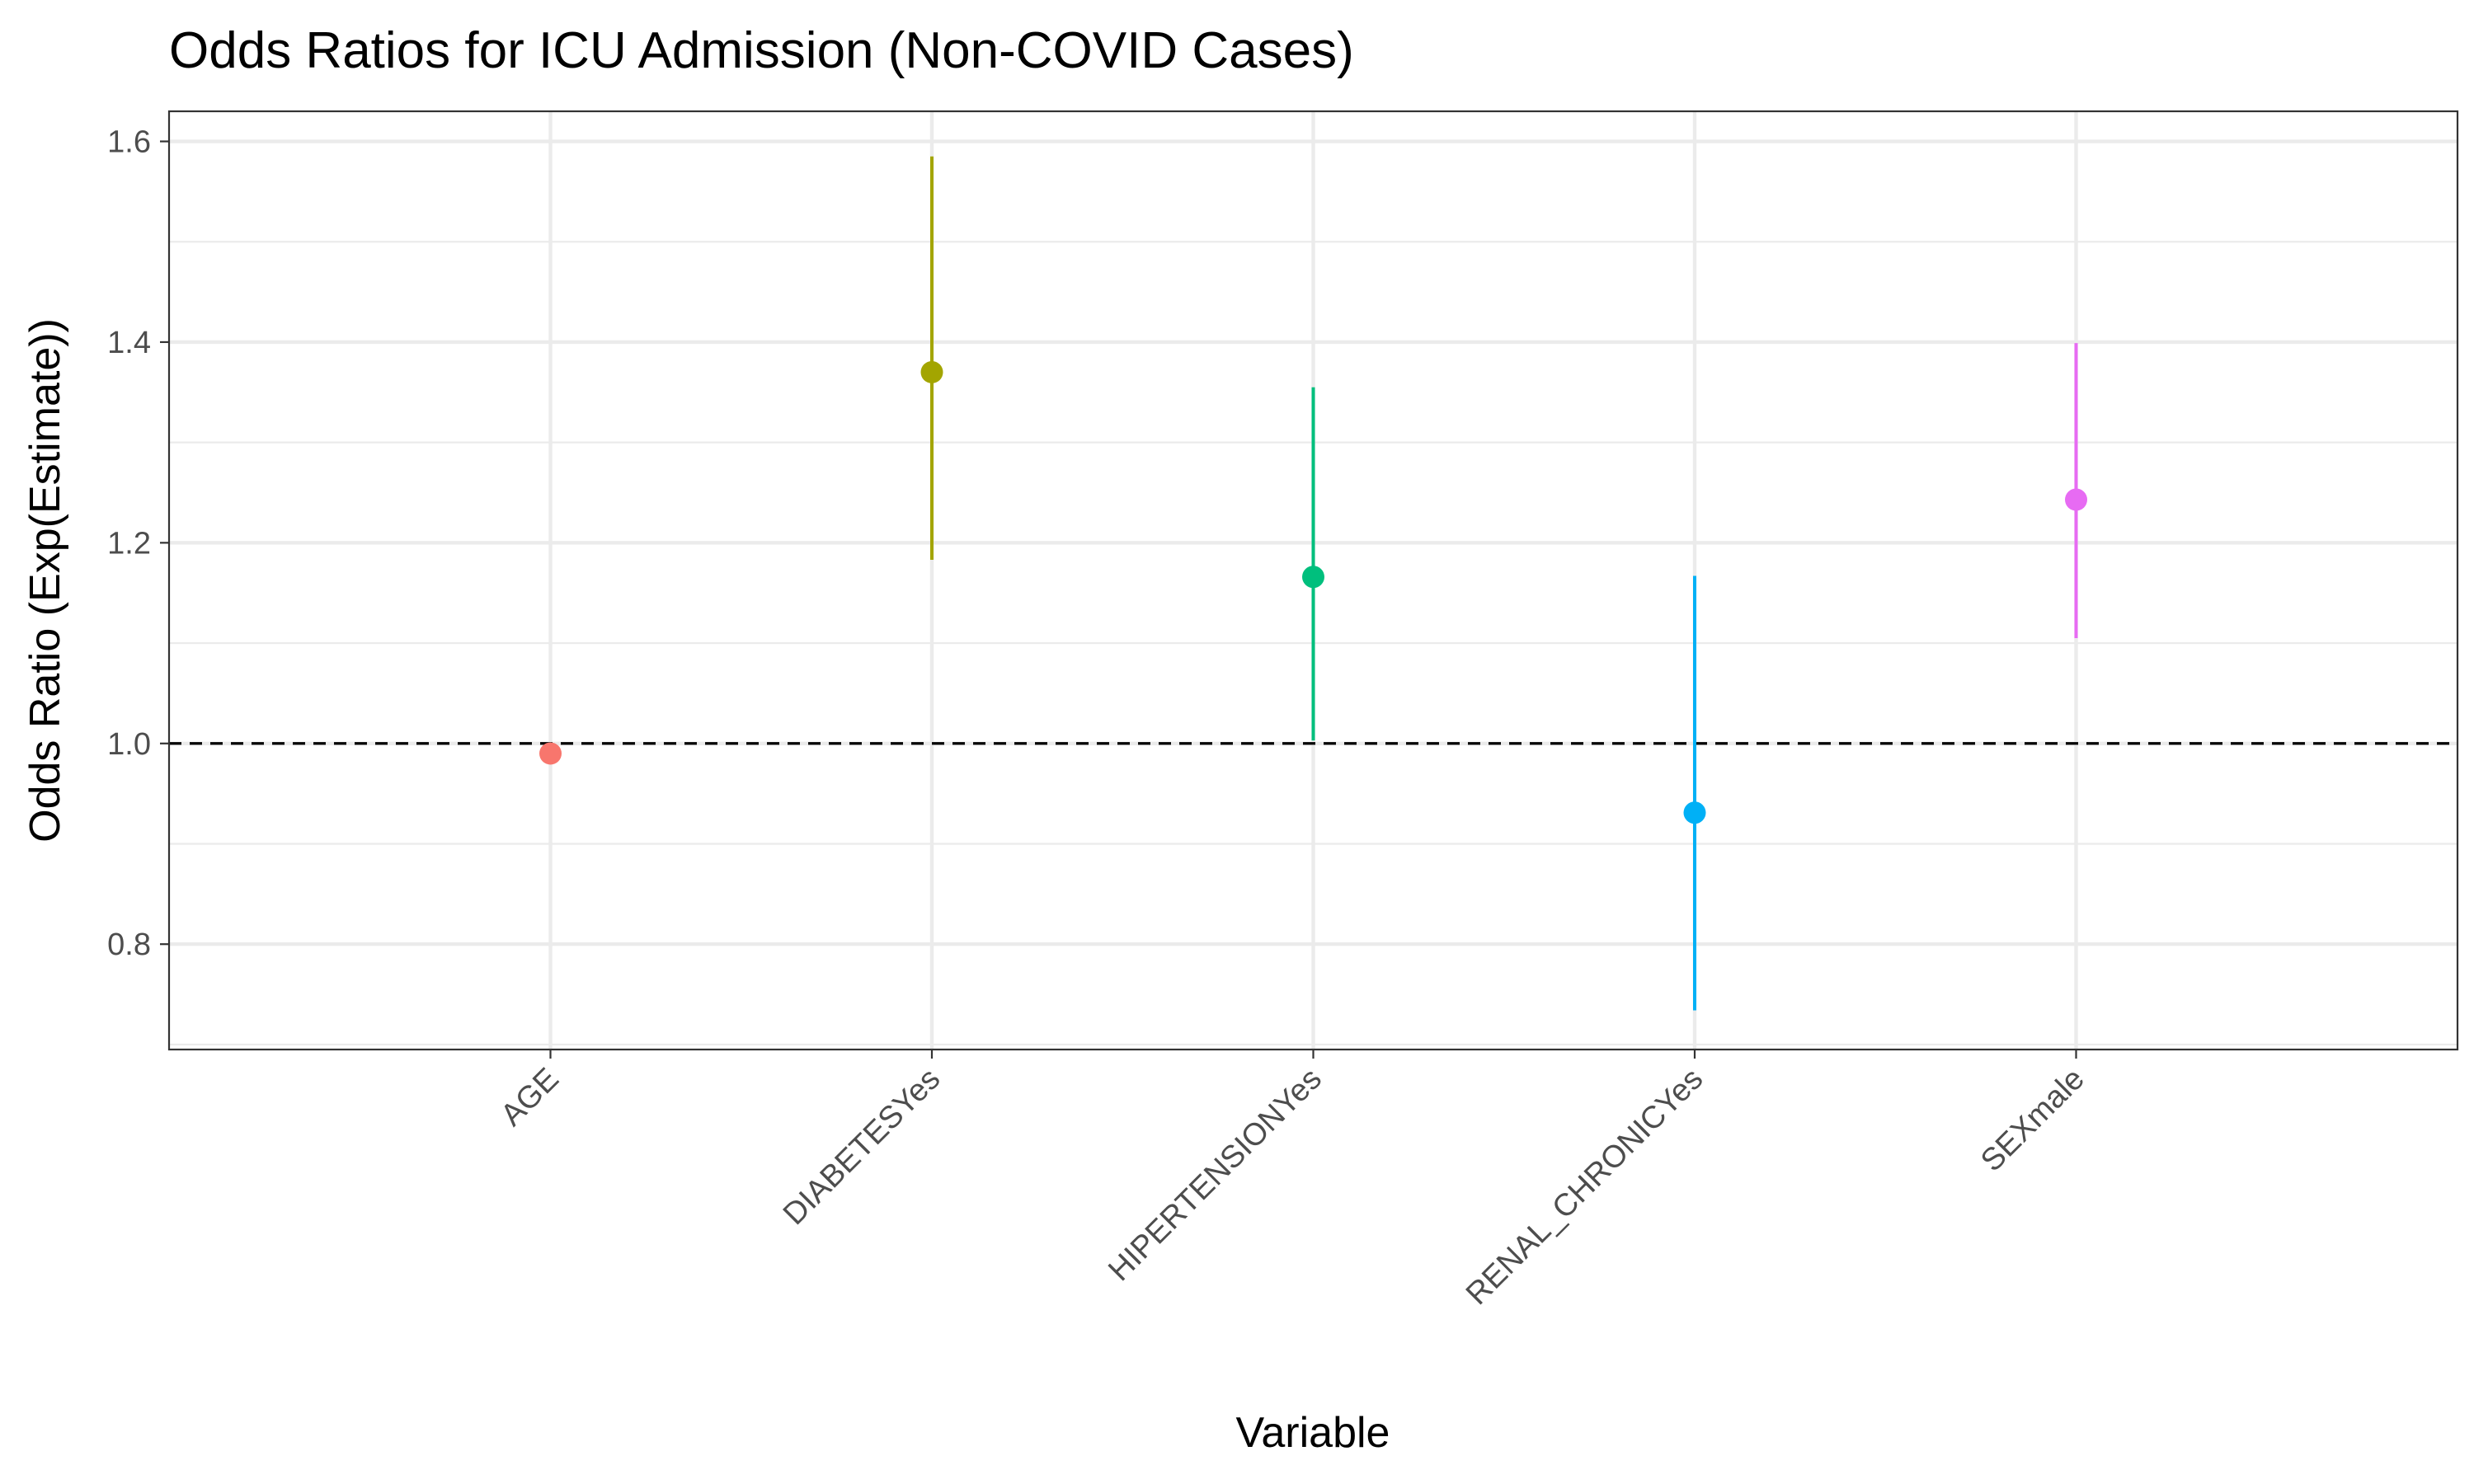 The width and height of the screenshot is (2474, 1484). Describe the element at coordinates (129, 142) in the screenshot. I see `y-tick-label: 1.6` at that location.